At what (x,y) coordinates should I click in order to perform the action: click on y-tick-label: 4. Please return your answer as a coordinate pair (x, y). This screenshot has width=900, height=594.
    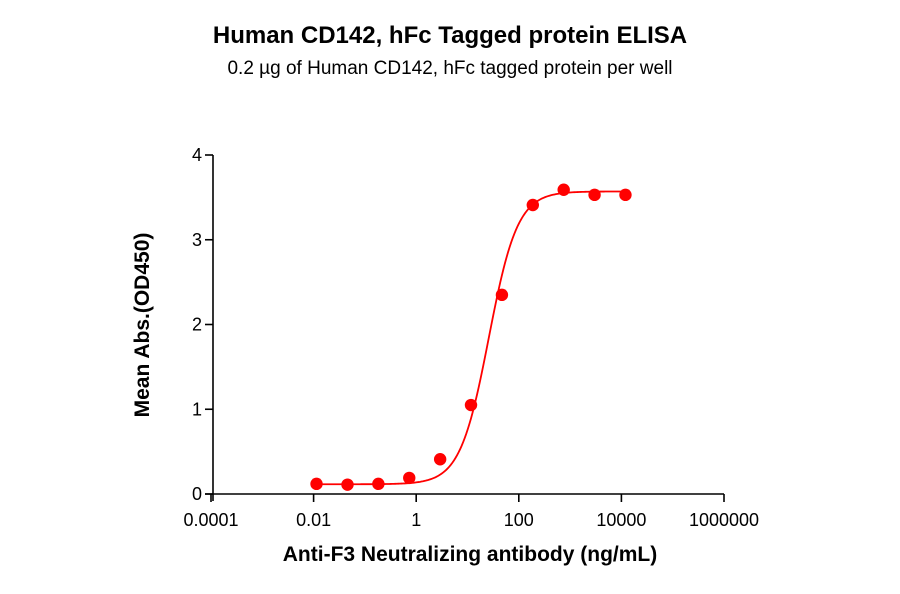
    Looking at the image, I should click on (197, 155).